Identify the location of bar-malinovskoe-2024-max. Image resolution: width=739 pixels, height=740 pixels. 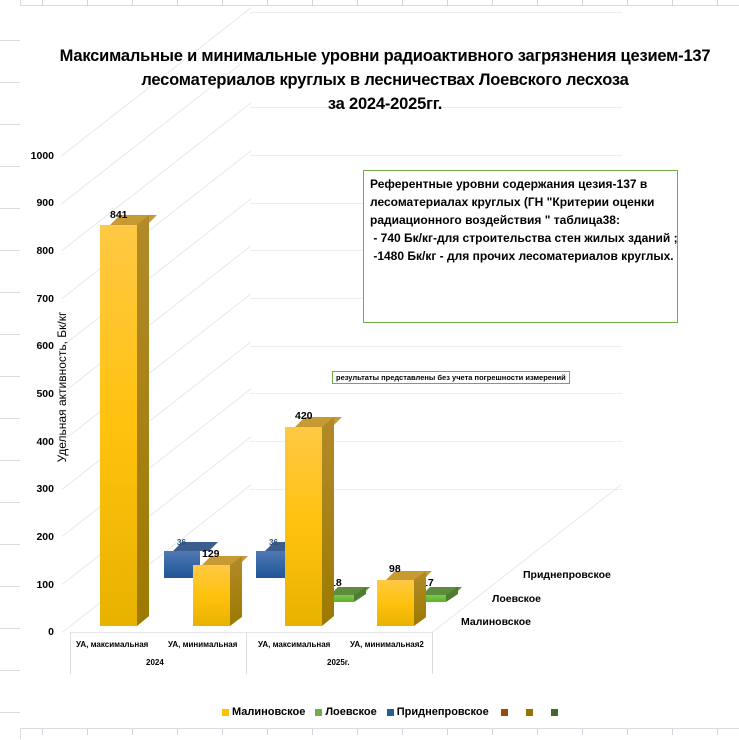
(128, 420).